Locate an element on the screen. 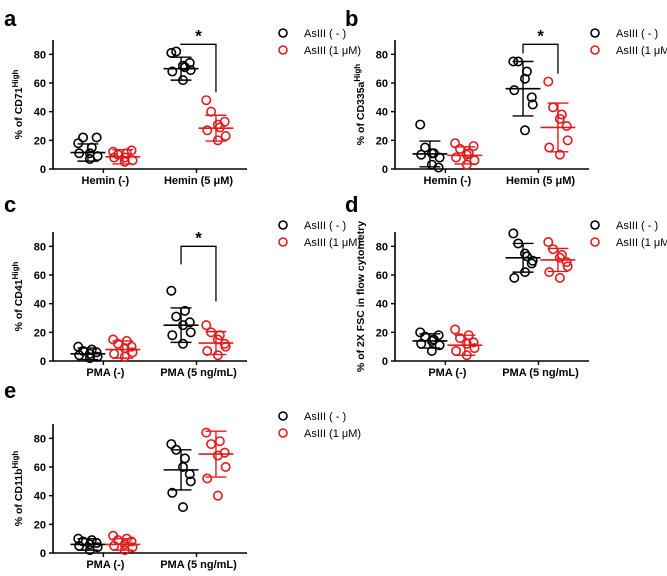  y-axis-title-text: % of 2X FSC in flow cytometry is located at coordinates (361, 296).